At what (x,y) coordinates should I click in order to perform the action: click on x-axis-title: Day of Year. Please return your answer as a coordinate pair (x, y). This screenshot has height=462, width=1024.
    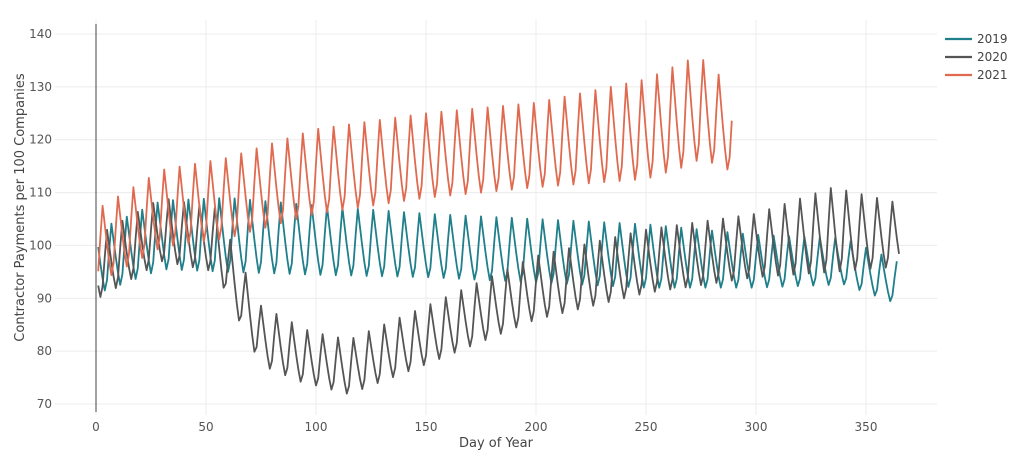
    Looking at the image, I should click on (496, 443).